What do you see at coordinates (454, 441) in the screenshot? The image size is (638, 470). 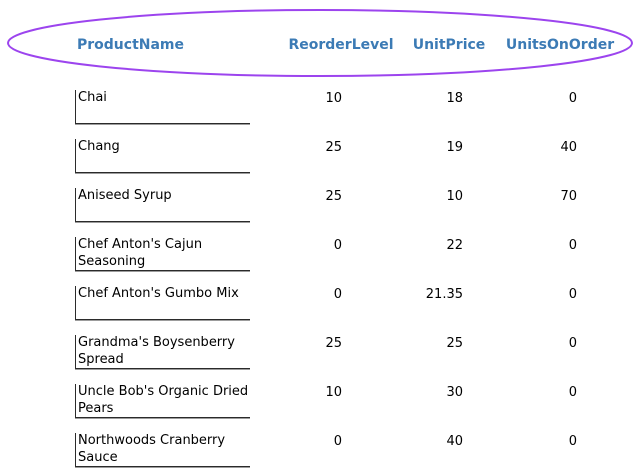 I see `unit-price-cell: 40` at bounding box center [454, 441].